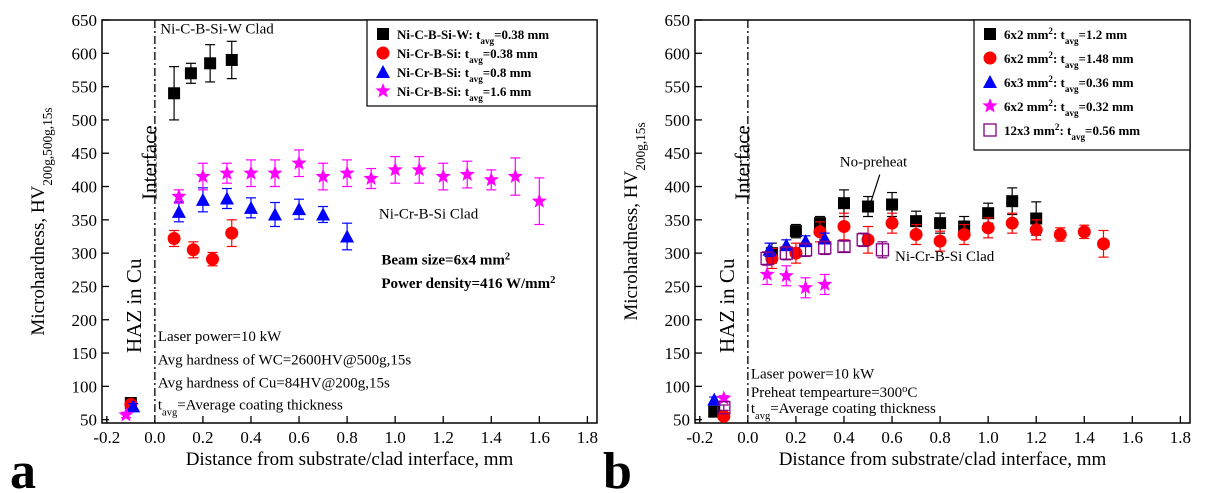 This screenshot has height=493, width=1219. What do you see at coordinates (1072, 132) in the screenshot?
I see `legend-label: 12x3 mm2: tavg=0.56 mm` at bounding box center [1072, 132].